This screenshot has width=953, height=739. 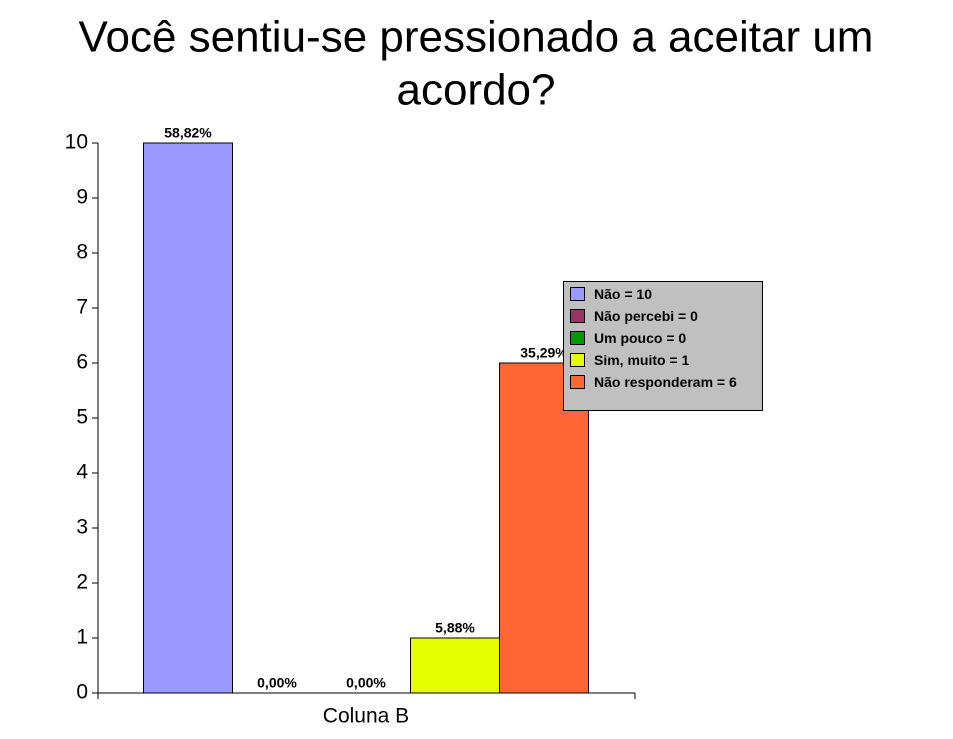 I want to click on legend-item: Não percebi = 0, so click(x=666, y=316).